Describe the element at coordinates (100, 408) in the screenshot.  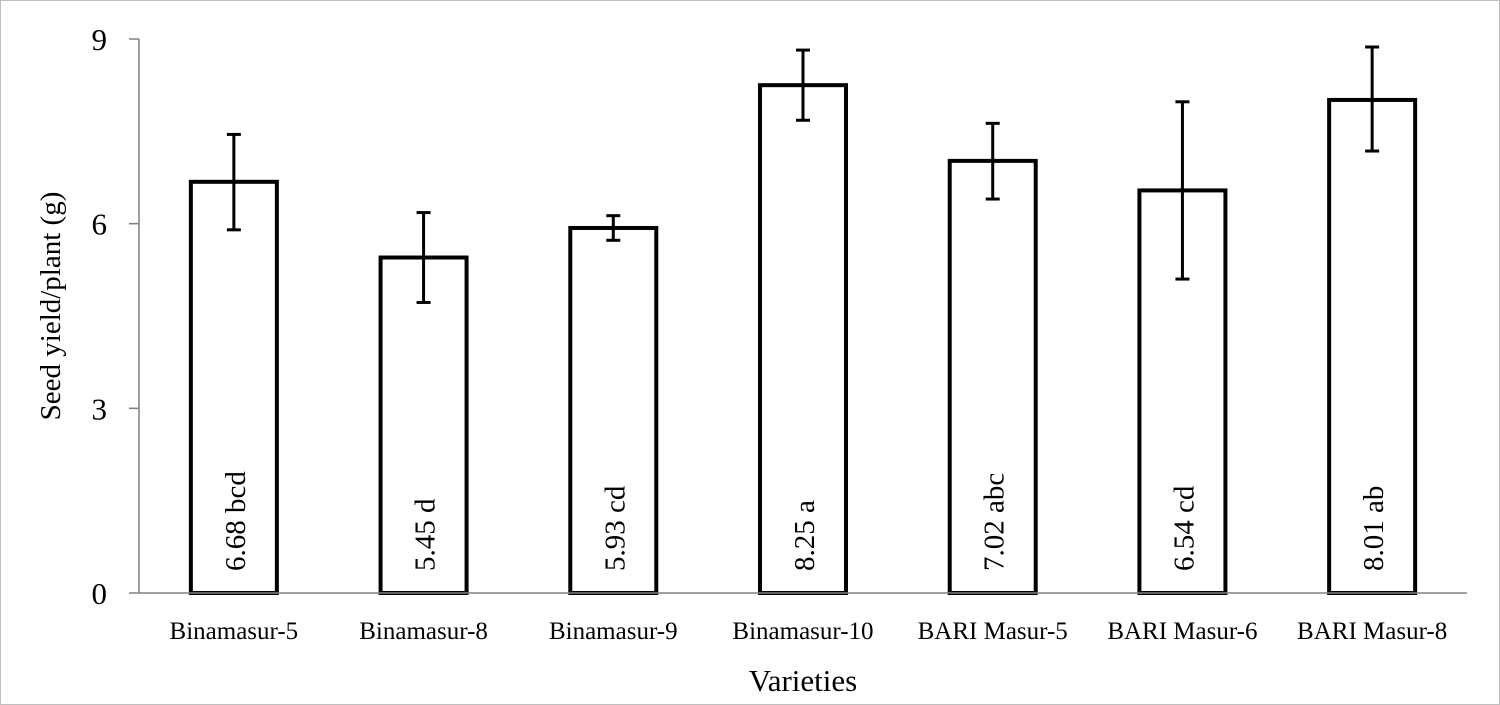
I see `y-tick-label: 3` at that location.